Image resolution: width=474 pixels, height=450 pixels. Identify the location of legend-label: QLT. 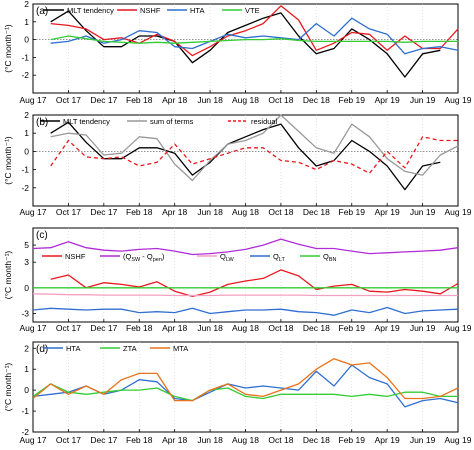
(279, 257).